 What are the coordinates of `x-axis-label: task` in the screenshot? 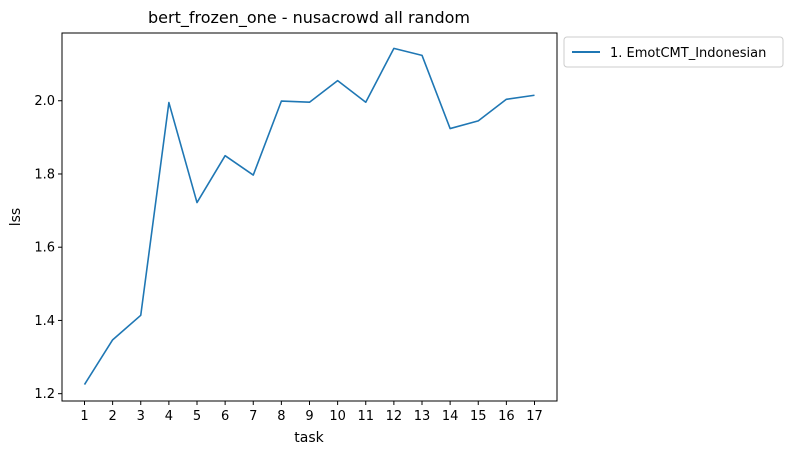 It's located at (309, 438).